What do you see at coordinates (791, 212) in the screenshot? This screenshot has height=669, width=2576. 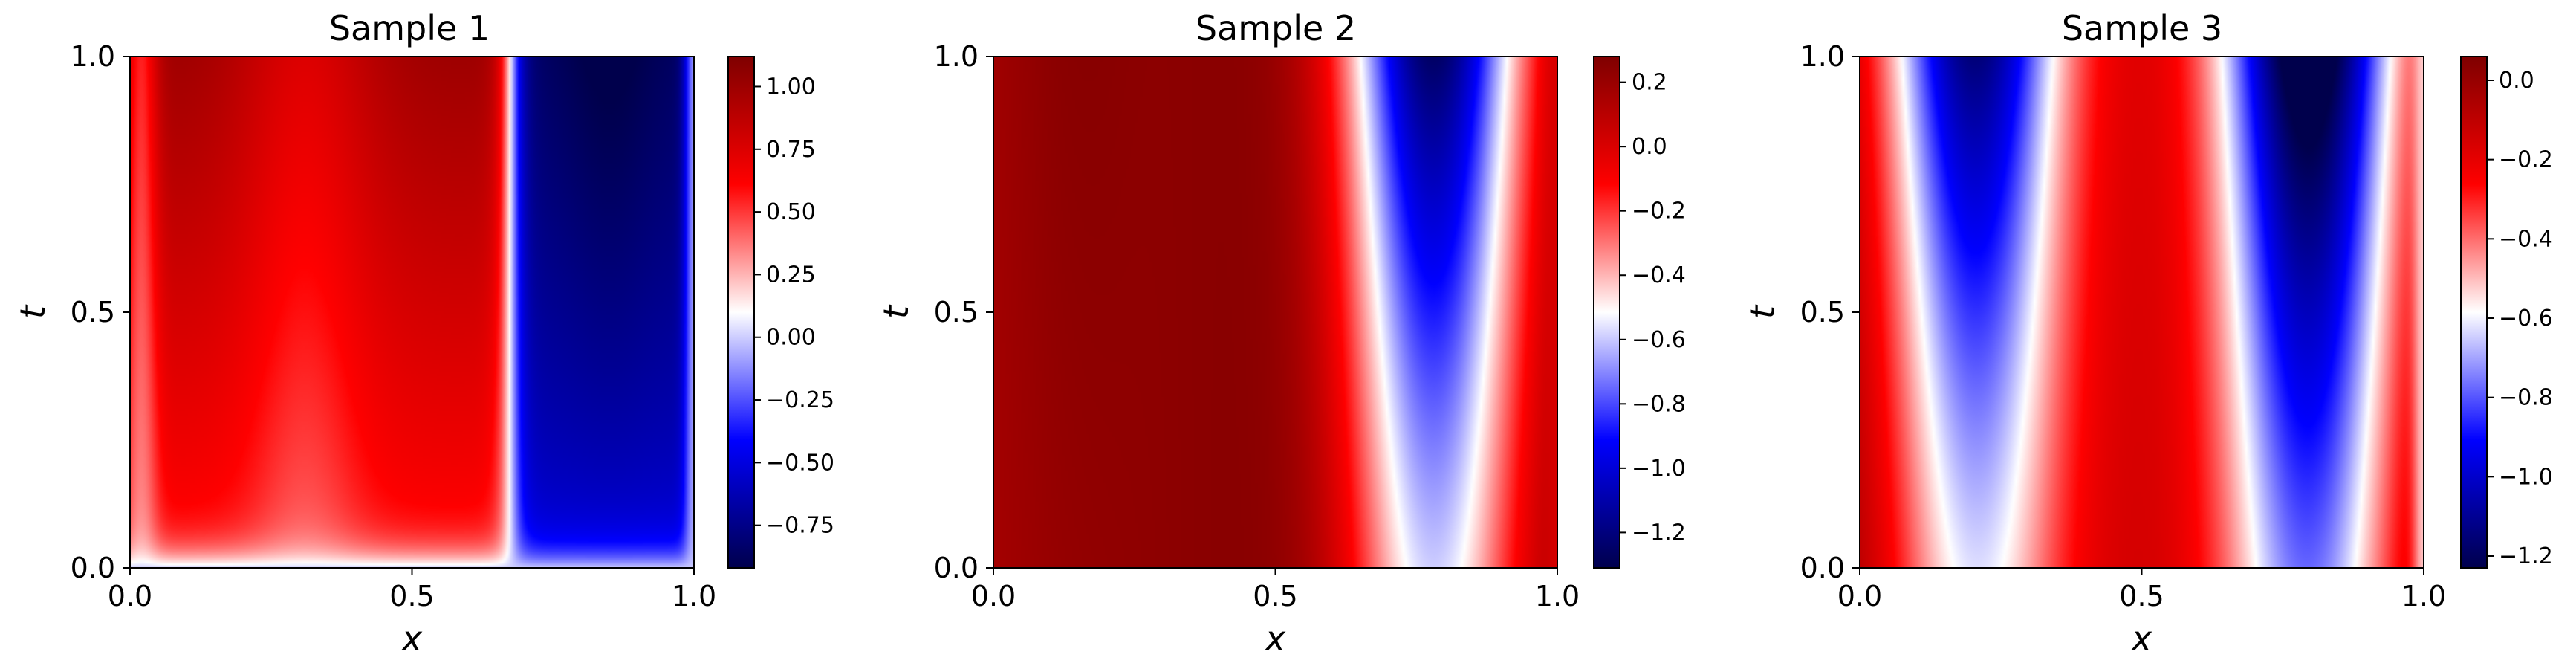 I see `colorbar-tick-label: 0.50` at bounding box center [791, 212].